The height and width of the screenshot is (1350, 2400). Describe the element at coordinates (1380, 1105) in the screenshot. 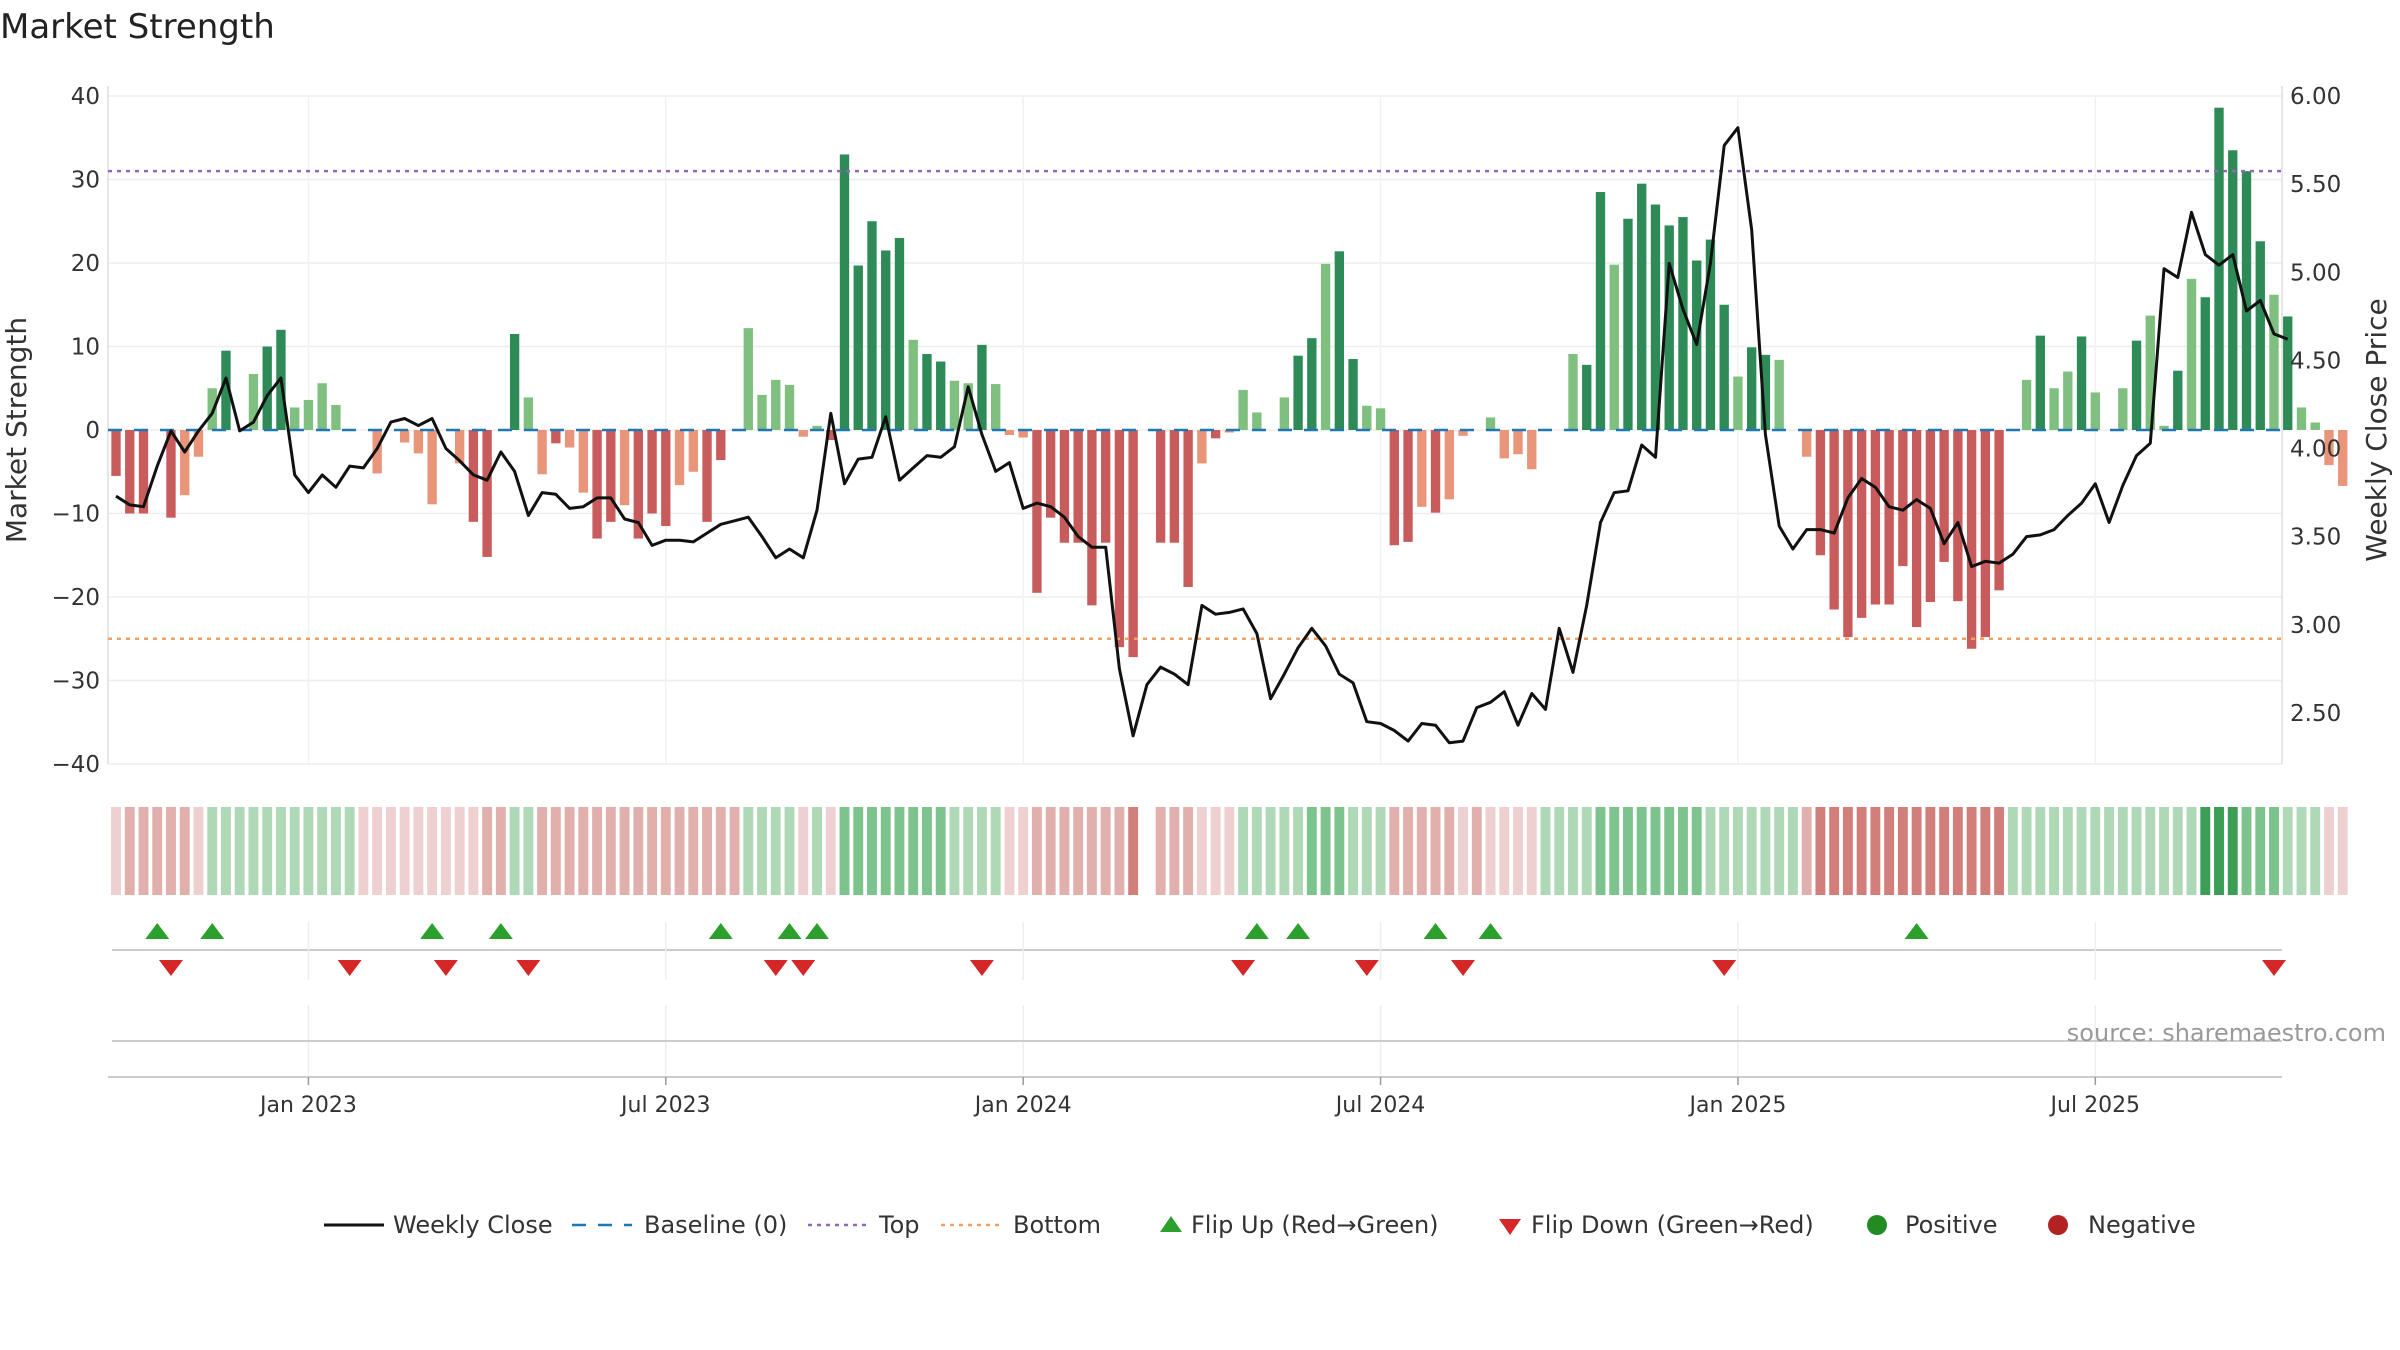

I see `x-tick-label: Jul 2024` at that location.